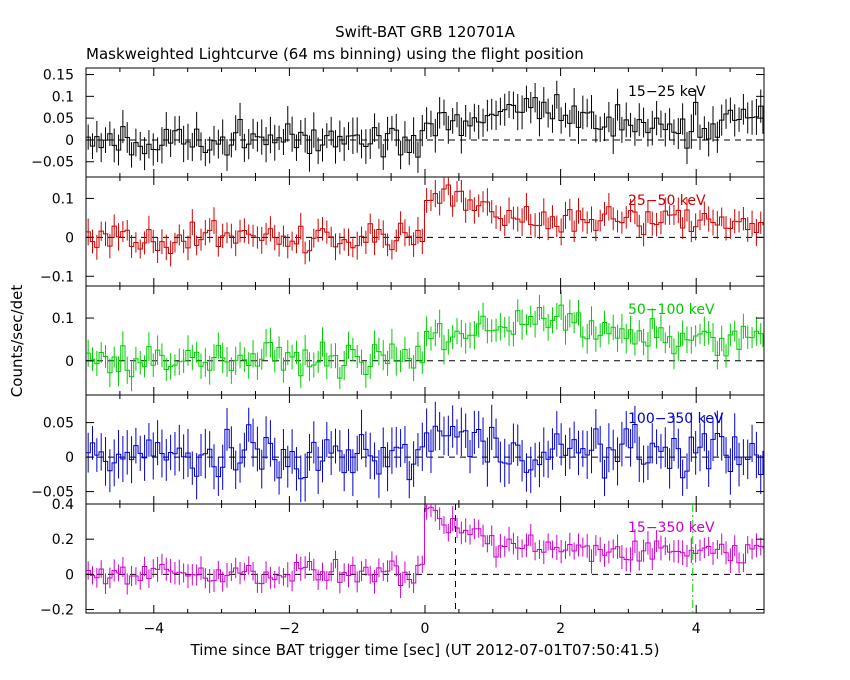  Describe the element at coordinates (667, 201) in the screenshot. I see `panel-label: 25−50 keV` at that location.